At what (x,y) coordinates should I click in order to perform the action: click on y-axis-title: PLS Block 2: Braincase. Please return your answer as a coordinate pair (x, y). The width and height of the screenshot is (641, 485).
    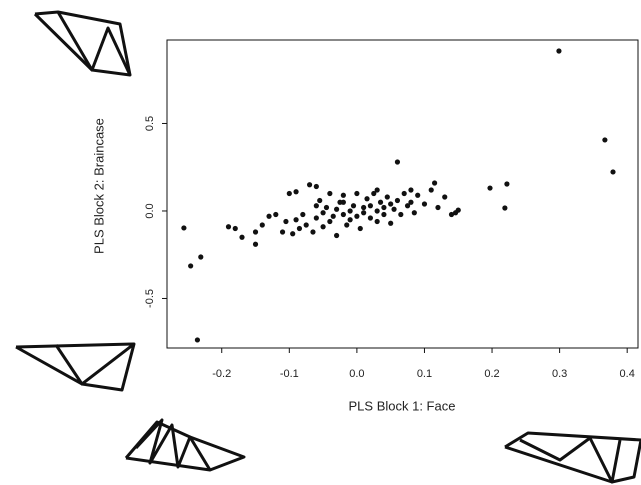
    Looking at the image, I should click on (98, 186).